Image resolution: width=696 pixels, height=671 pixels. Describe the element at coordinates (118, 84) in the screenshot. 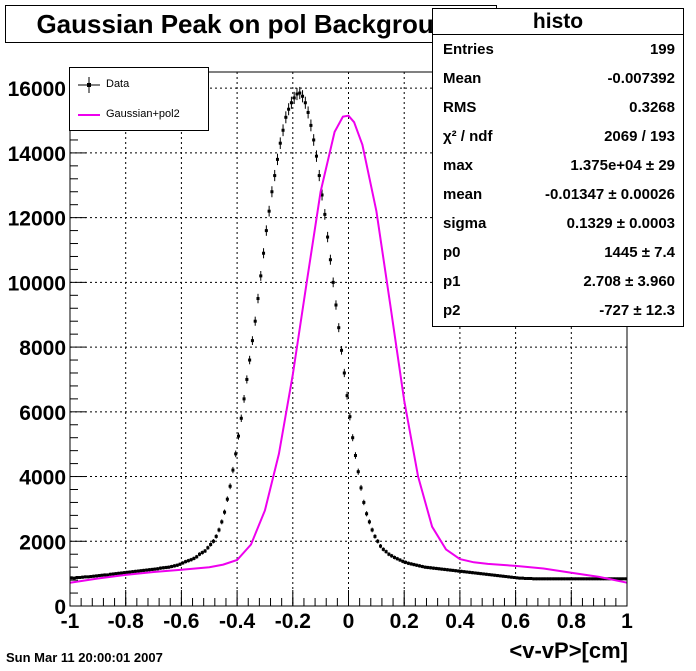

I see `legend-data-label: Data` at that location.